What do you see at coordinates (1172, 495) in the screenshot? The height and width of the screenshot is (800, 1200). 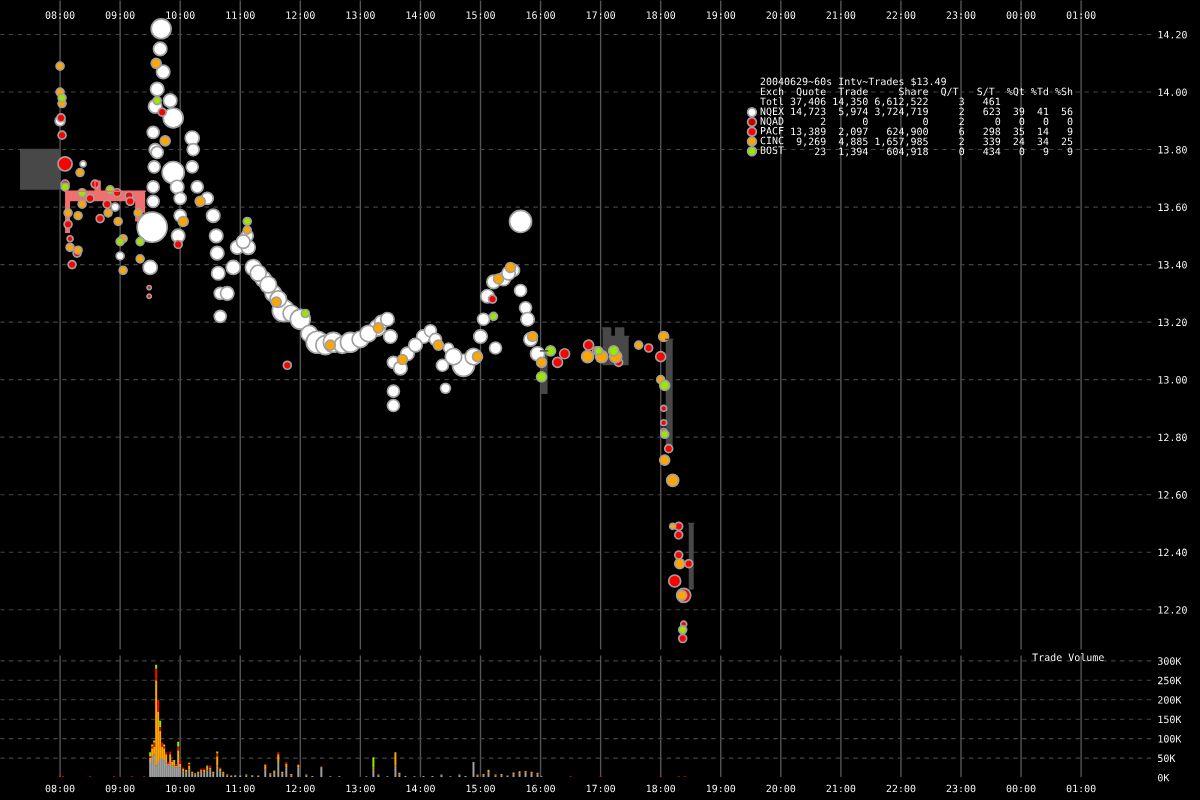 I see `y-tick-label: 12.60` at bounding box center [1172, 495].